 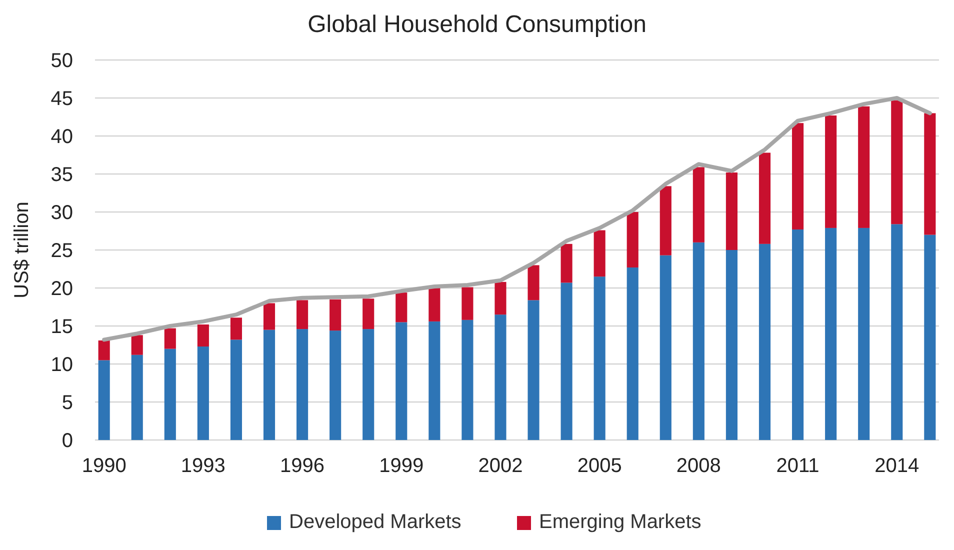 I want to click on y-tick-label: 5, so click(x=67, y=403).